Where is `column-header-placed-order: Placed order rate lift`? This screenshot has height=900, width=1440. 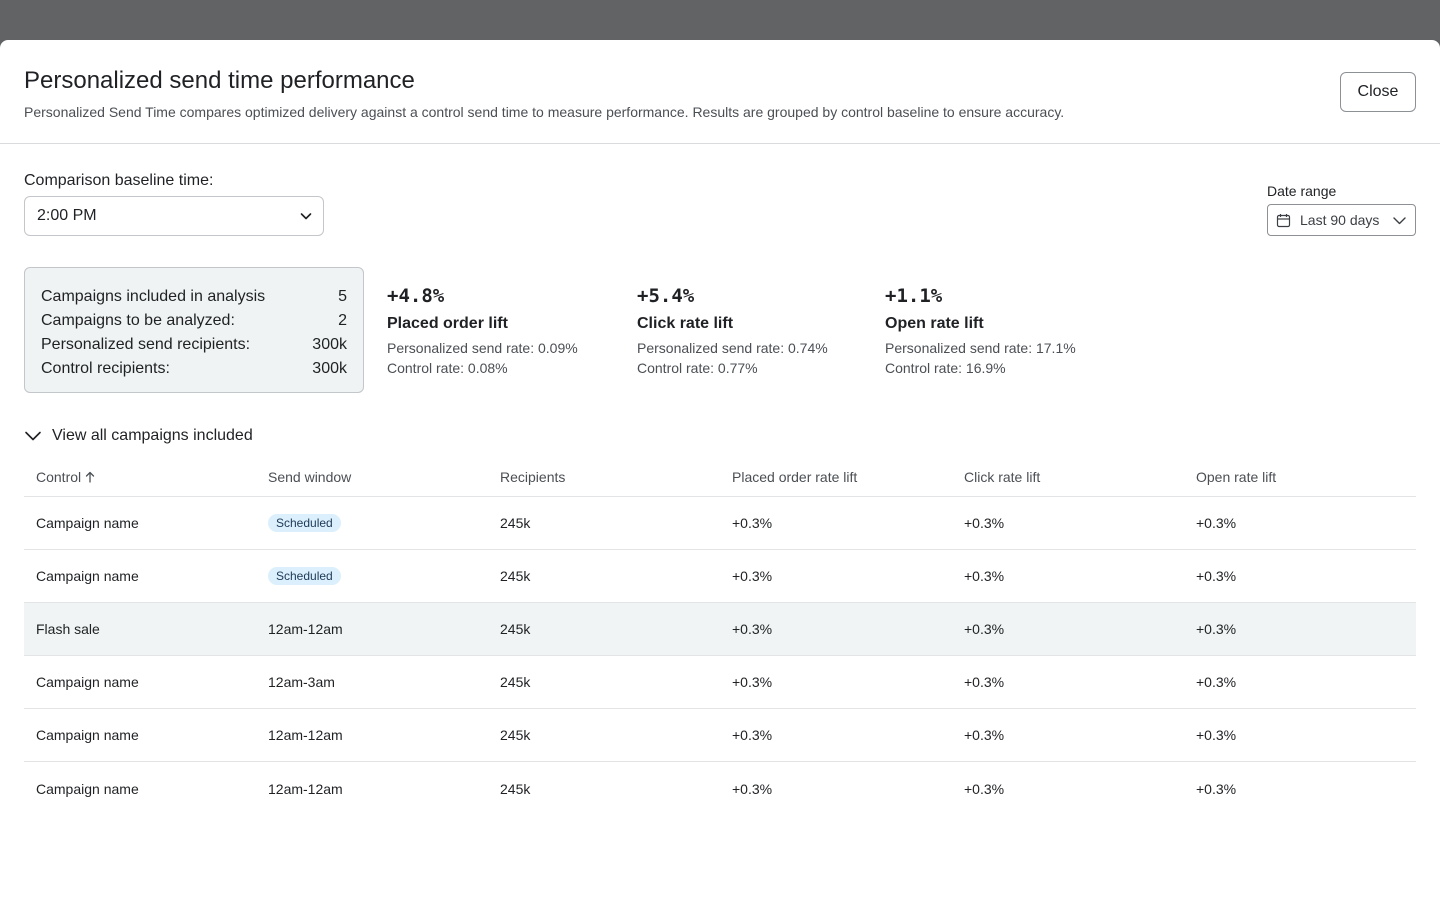 column-header-placed-order: Placed order rate lift is located at coordinates (795, 476).